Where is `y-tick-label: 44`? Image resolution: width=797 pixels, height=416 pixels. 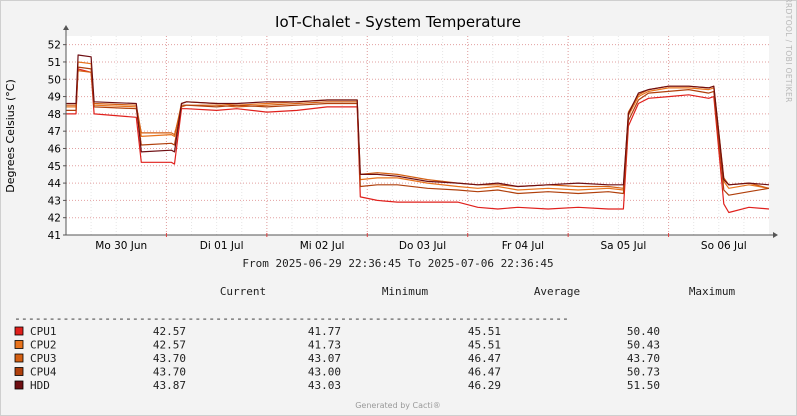
y-tick-label: 44 is located at coordinates (55, 184).